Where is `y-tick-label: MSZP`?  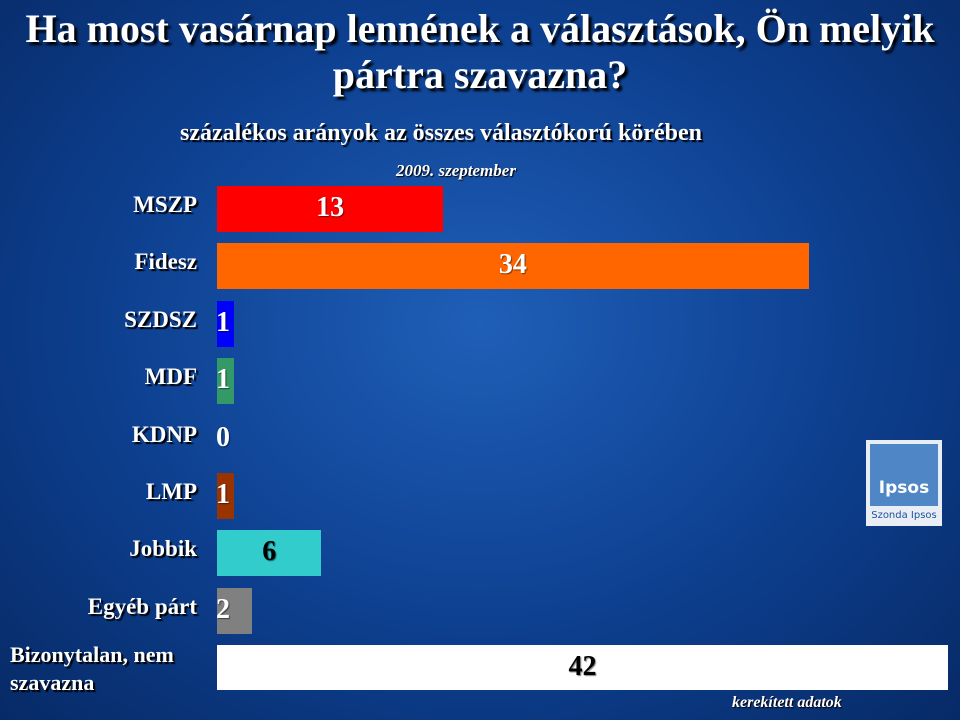
y-tick-label: MSZP is located at coordinates (165, 204).